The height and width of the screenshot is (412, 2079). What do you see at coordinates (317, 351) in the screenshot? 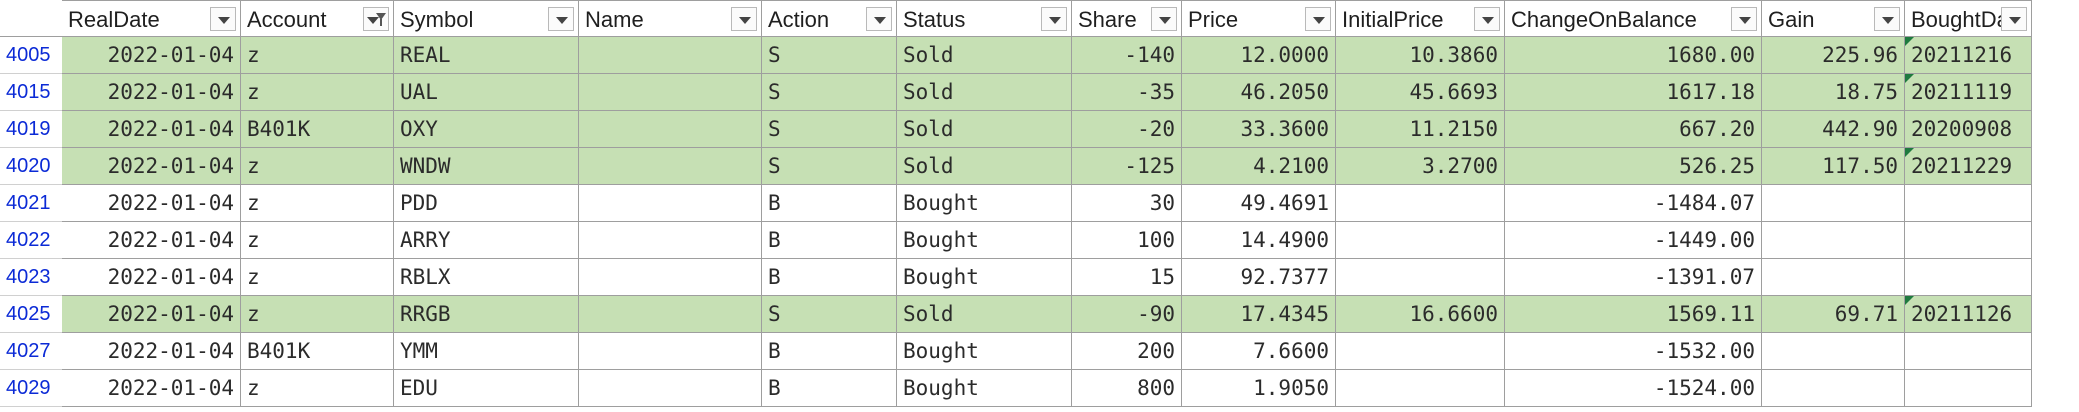
I see `cell-account: B401K` at bounding box center [317, 351].